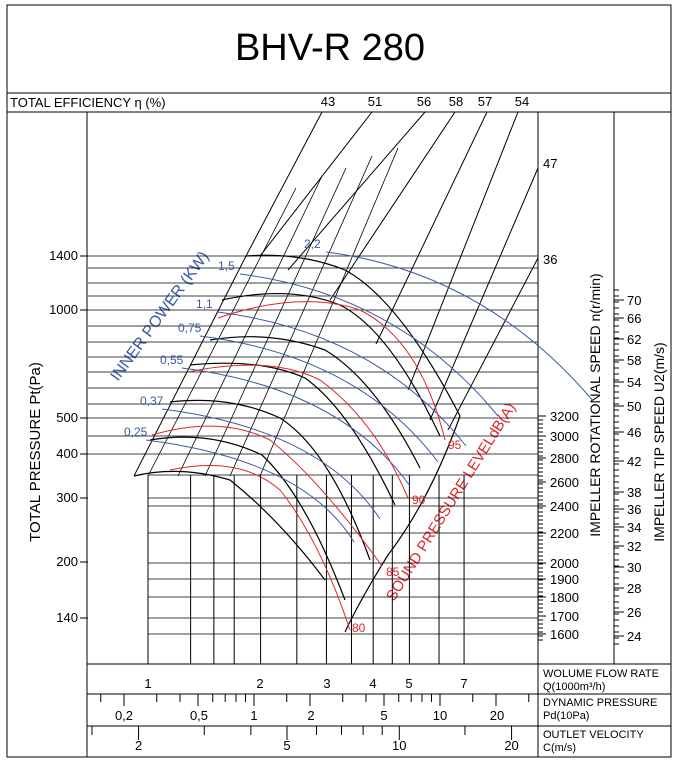 Image resolution: width=678 pixels, height=766 pixels. Describe the element at coordinates (328, 101) in the screenshot. I see `efficiency-label: 43` at that location.